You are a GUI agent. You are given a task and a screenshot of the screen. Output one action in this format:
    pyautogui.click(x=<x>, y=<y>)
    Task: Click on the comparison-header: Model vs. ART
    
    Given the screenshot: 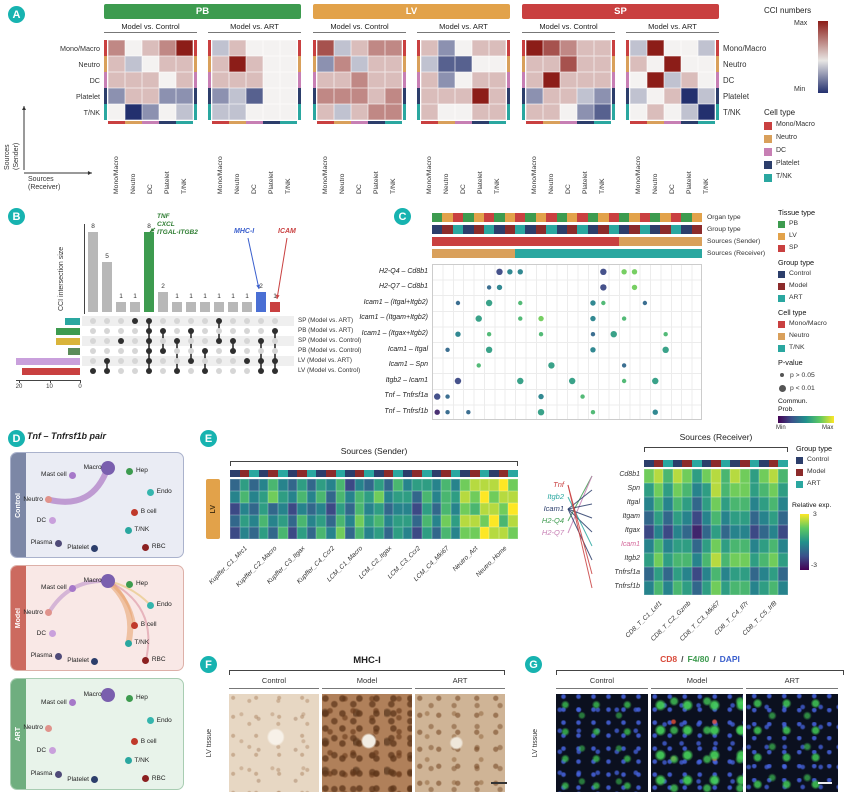 What is the action you would take?
    pyautogui.click(x=672, y=27)
    